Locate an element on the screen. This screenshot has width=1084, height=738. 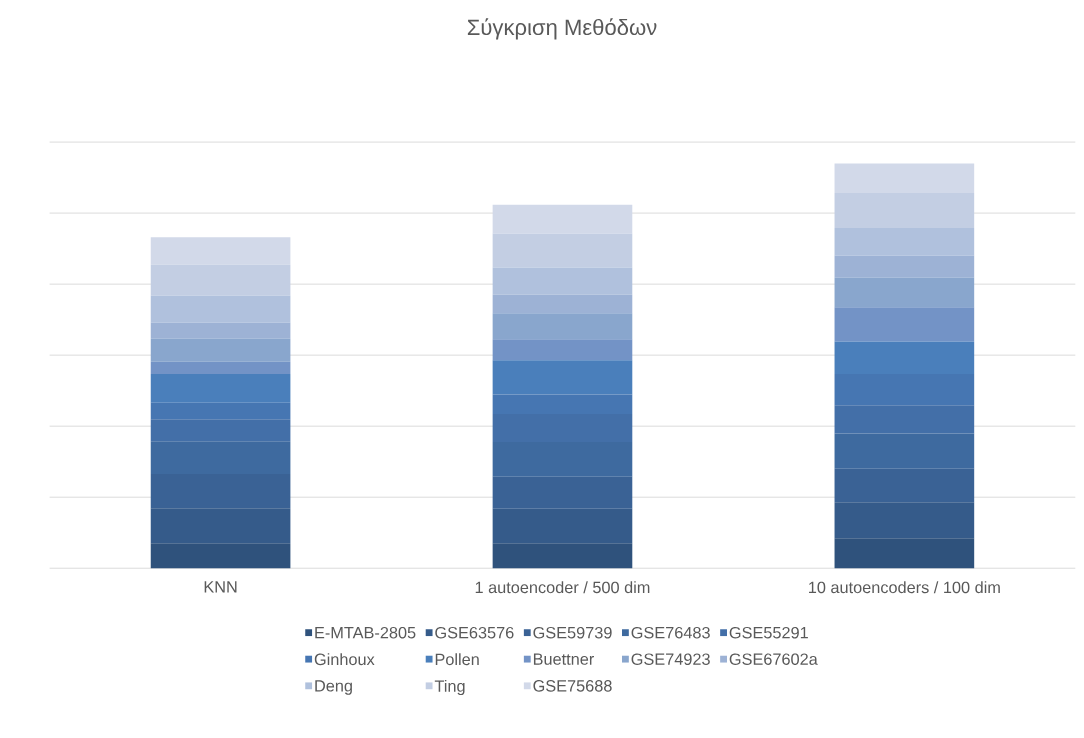
legend-label: Ginhoux is located at coordinates (344, 659).